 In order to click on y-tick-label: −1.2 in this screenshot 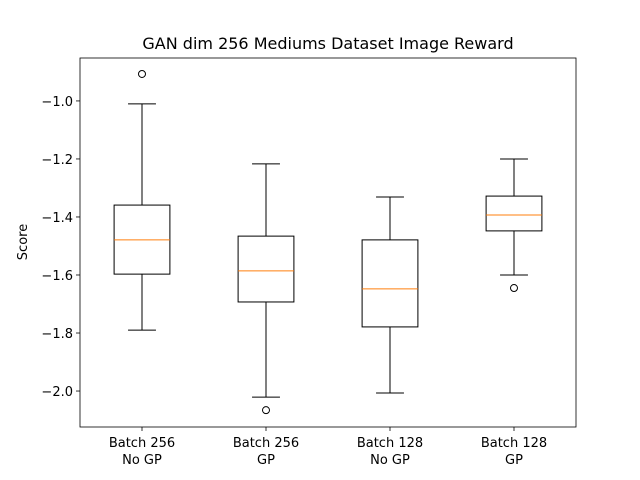, I will do `click(57, 160)`.